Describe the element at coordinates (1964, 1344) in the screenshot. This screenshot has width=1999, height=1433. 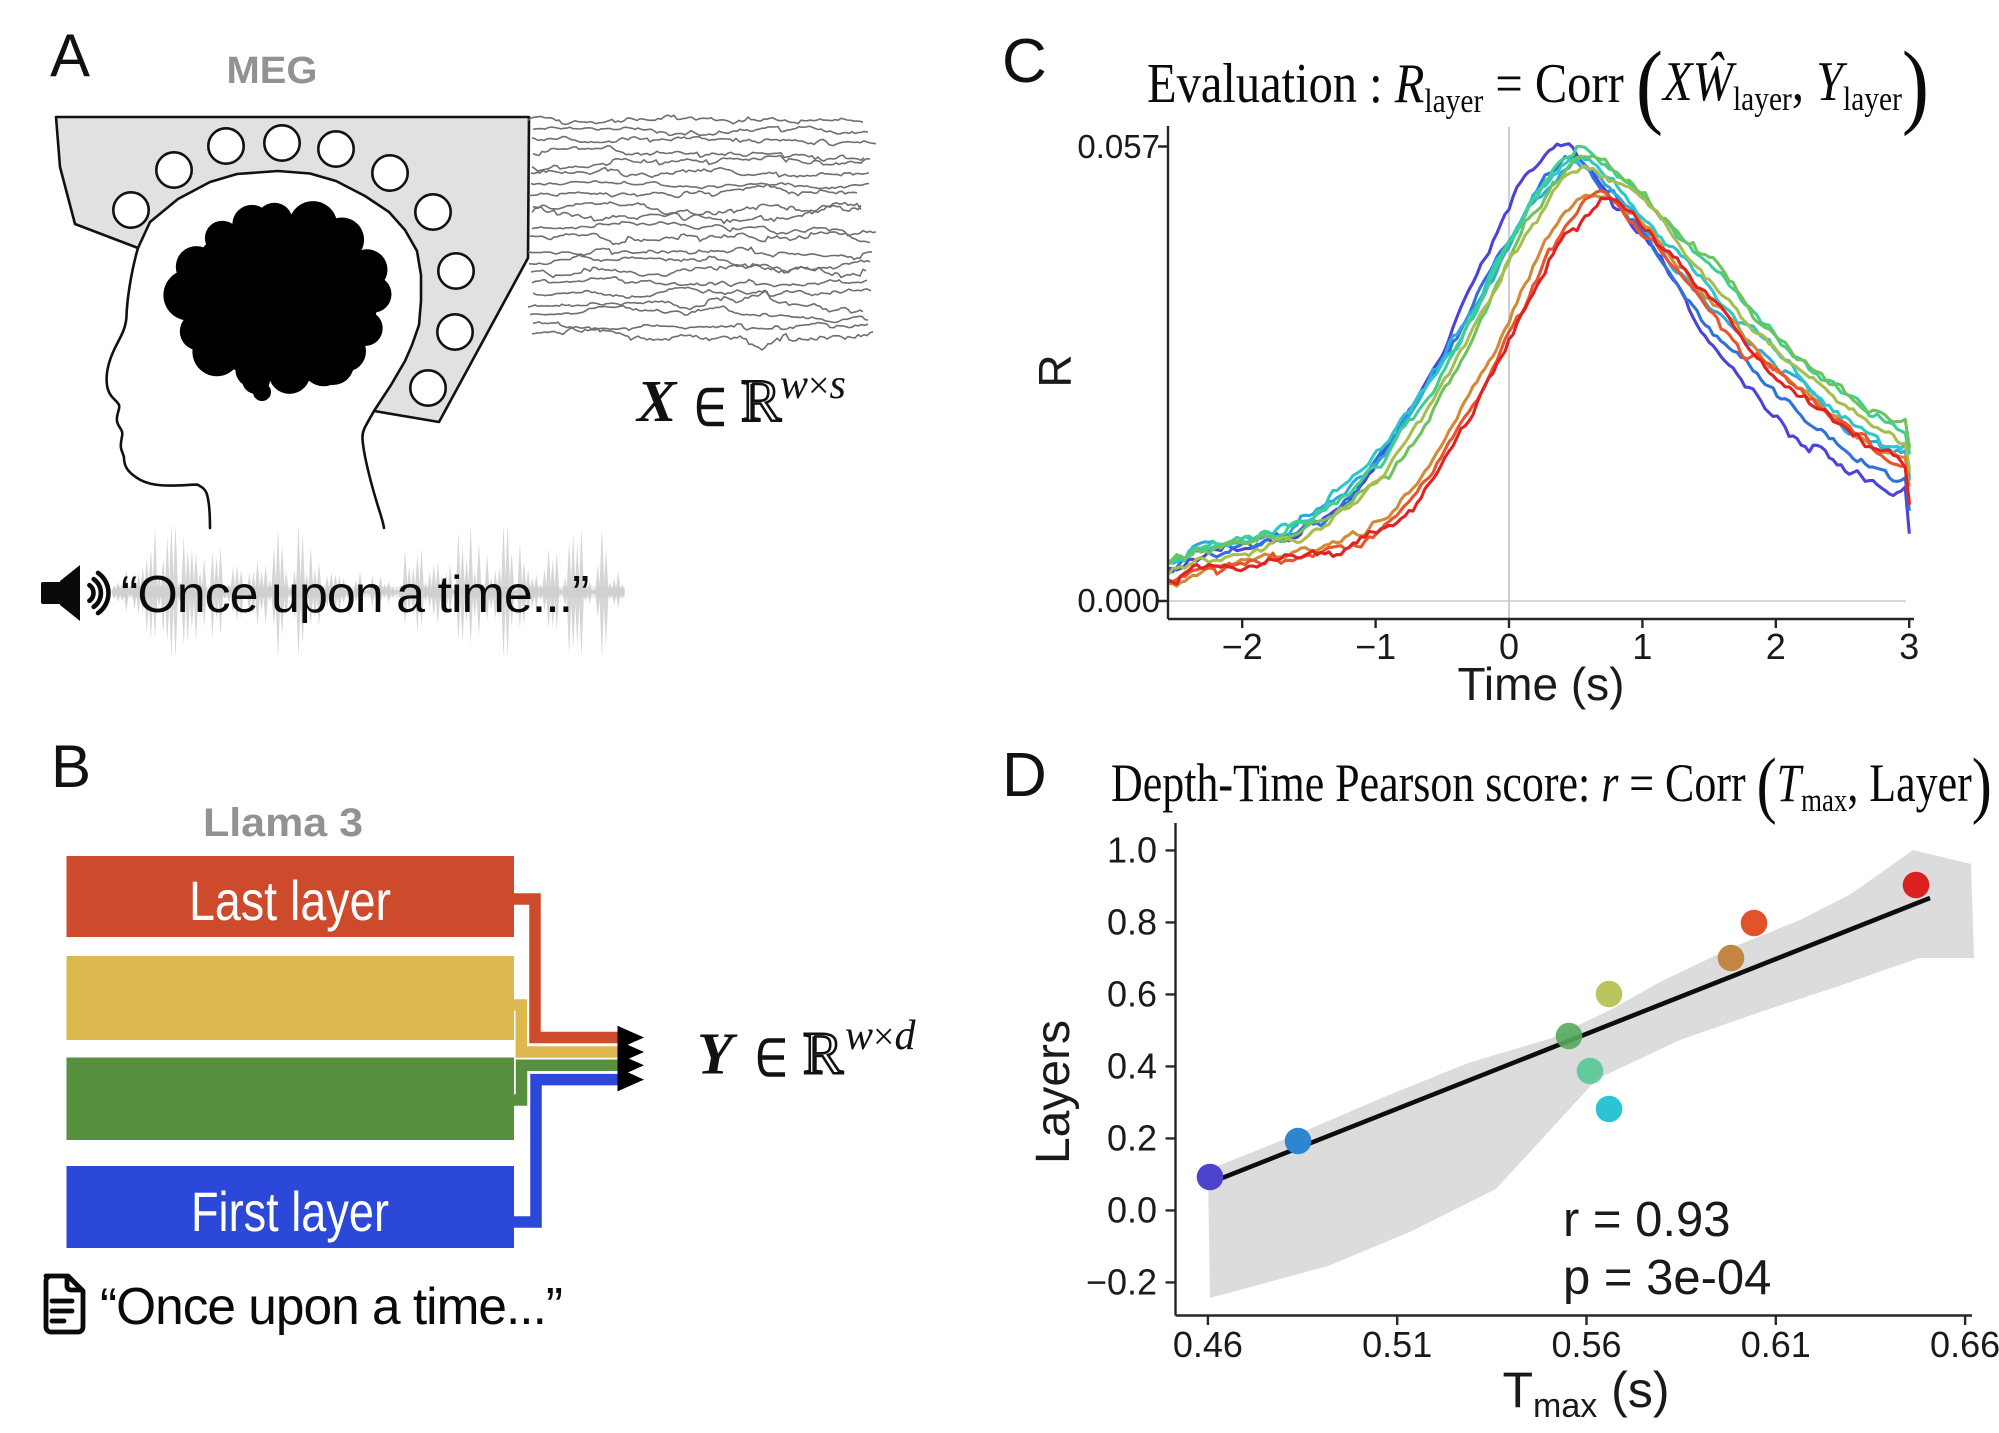
I see `svg-text: 0.66` at that location.